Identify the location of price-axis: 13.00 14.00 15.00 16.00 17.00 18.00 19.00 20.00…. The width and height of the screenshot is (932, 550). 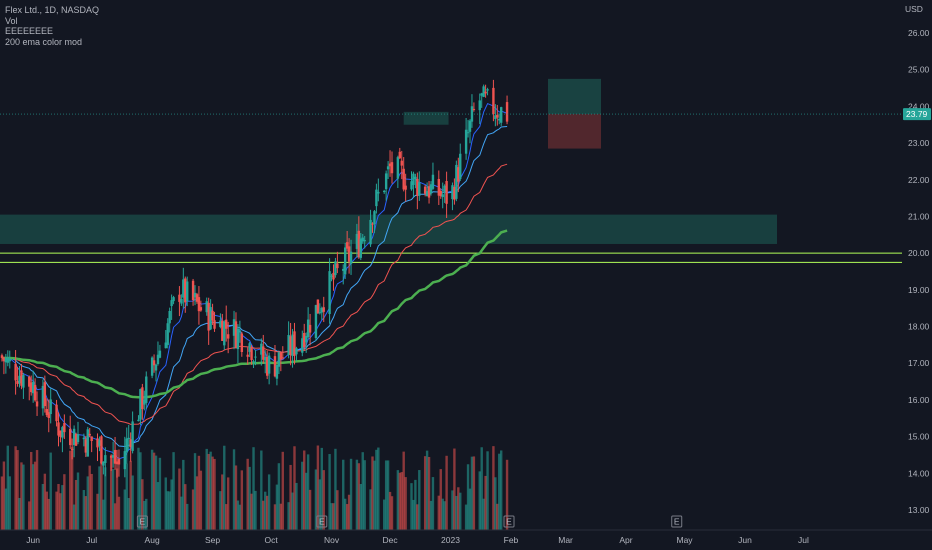
(917, 271).